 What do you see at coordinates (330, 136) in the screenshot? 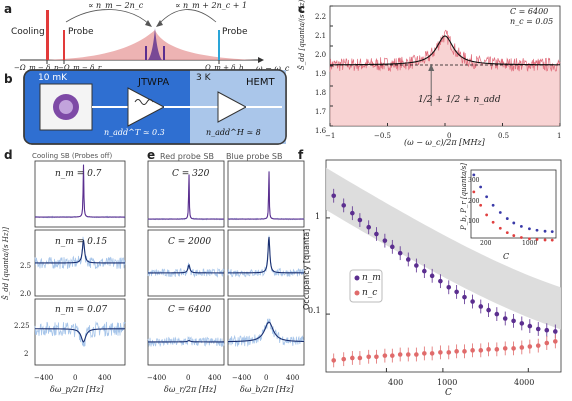
I see `c-xtick-m1: −1` at bounding box center [330, 136].